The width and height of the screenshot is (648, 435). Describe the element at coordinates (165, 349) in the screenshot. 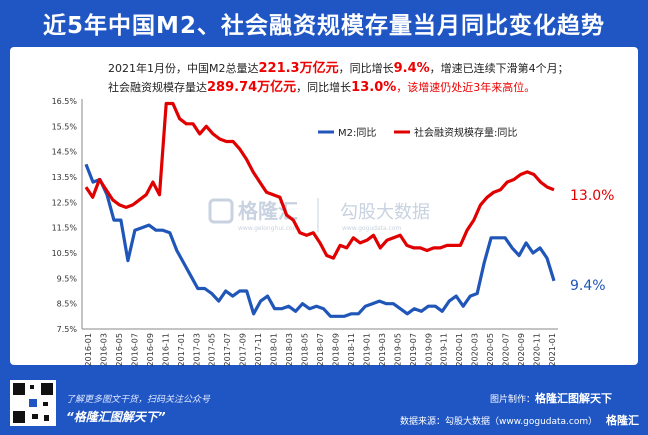

I see `x-tick-label: 2016-11` at that location.